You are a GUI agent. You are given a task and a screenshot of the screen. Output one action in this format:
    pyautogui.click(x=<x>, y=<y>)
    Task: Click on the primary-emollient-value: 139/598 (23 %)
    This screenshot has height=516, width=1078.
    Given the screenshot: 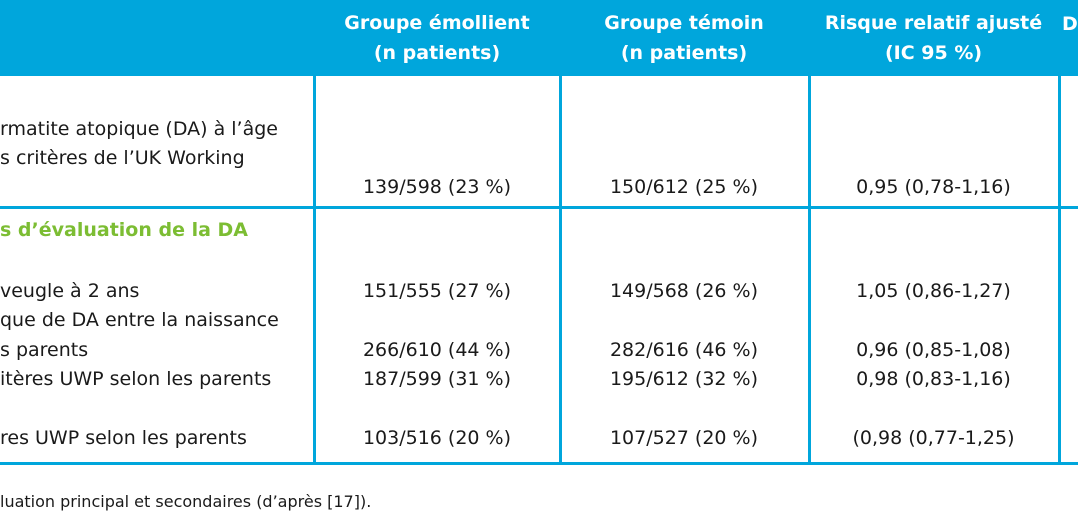 What is the action you would take?
    pyautogui.click(x=437, y=187)
    